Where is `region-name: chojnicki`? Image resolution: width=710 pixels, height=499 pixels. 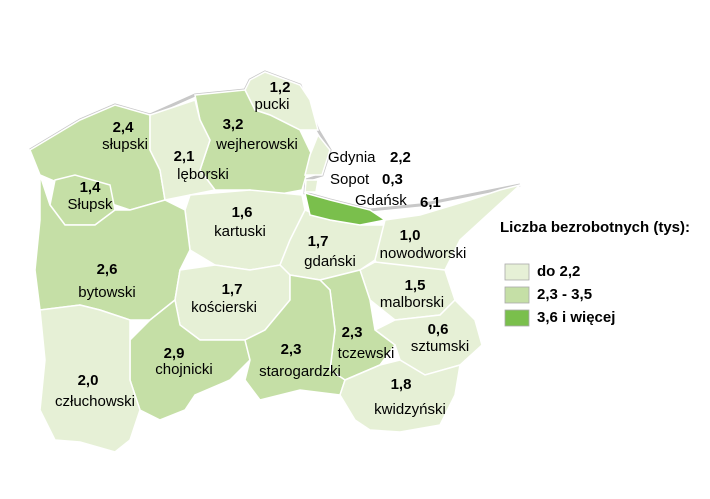
region-name: chojnicki is located at coordinates (184, 369).